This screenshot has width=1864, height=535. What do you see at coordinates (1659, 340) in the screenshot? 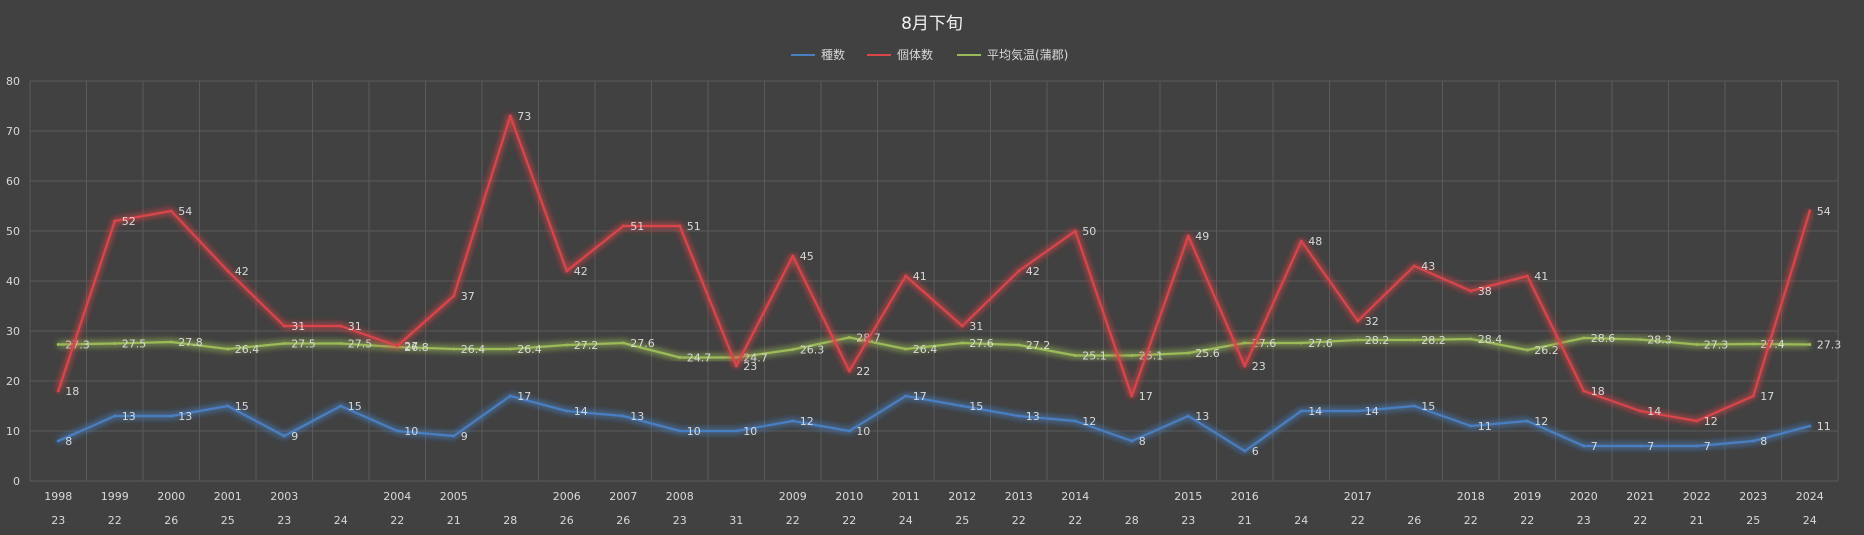
I see `data-label: 28.3` at bounding box center [1659, 340].